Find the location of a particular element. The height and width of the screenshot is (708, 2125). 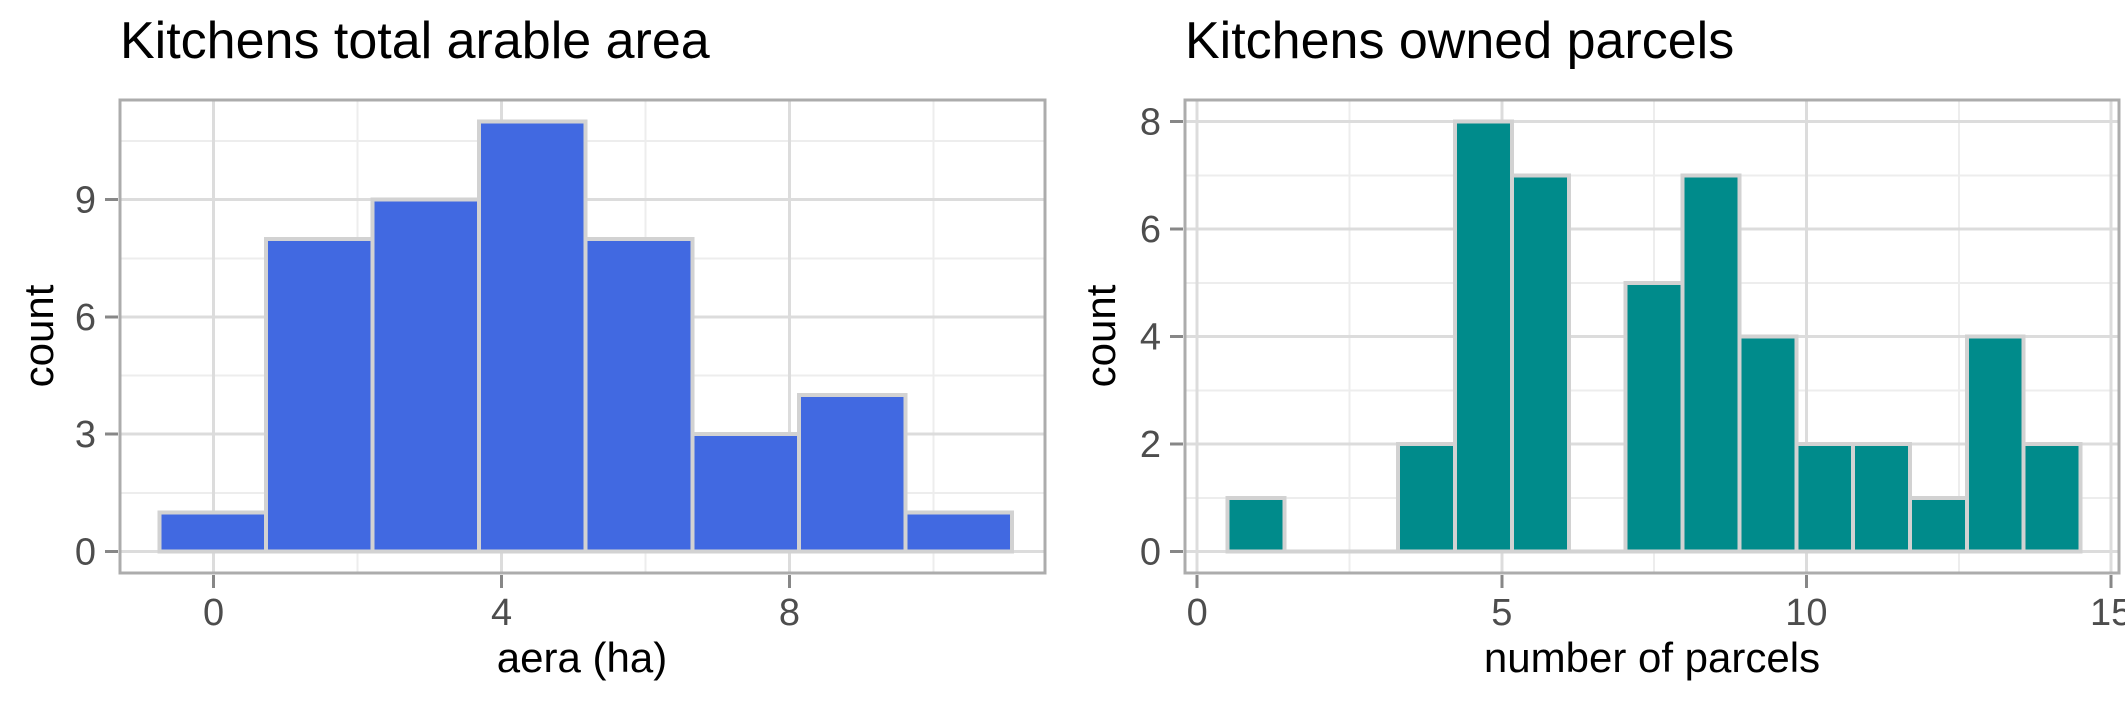

x-tick-label: 15 is located at coordinates (2107, 613).